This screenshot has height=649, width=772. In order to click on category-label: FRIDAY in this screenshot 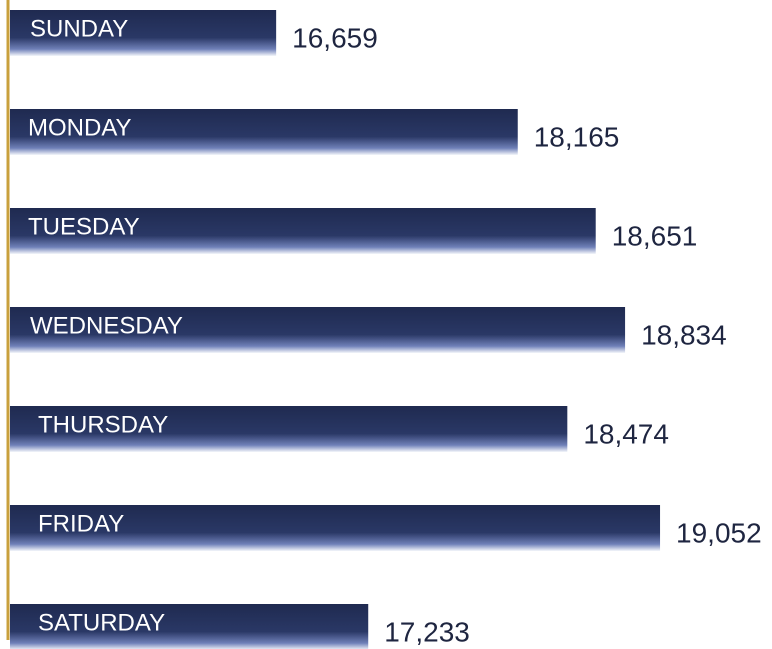, I will do `click(81, 523)`.